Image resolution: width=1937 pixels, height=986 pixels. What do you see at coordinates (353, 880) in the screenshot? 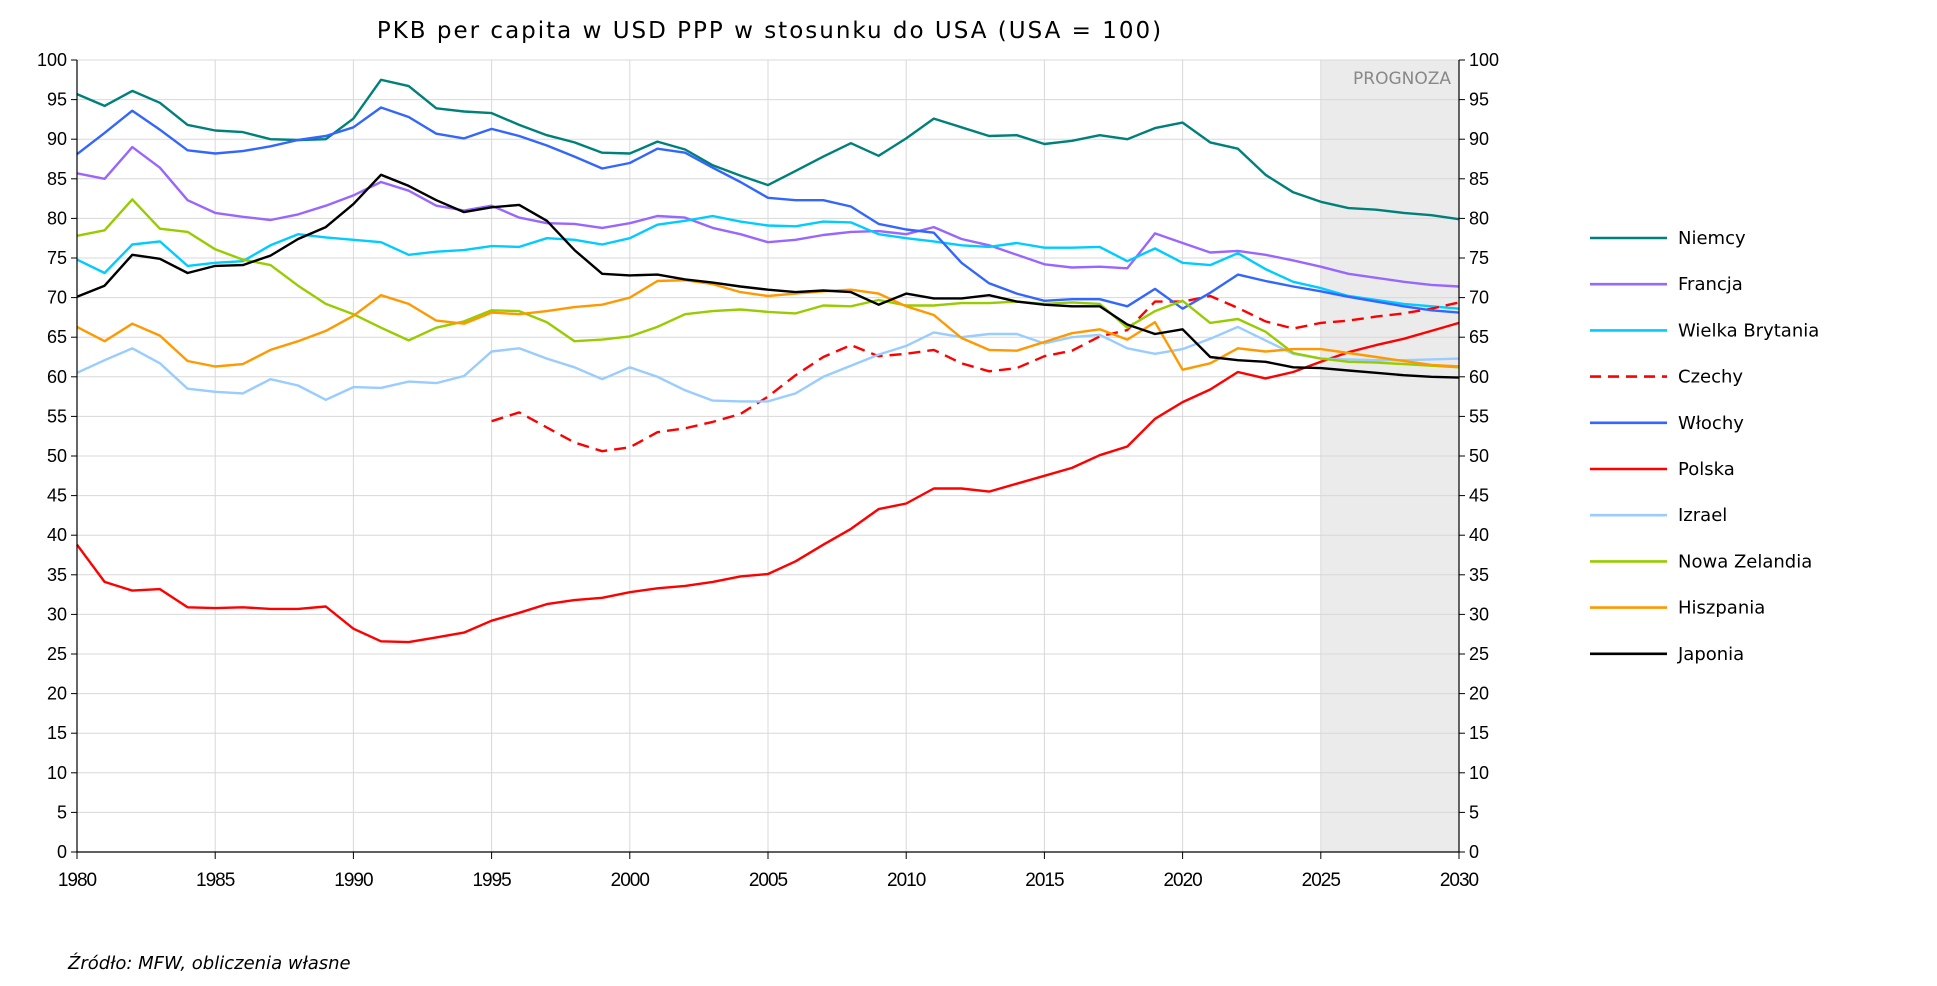
I see `x-tick-label: 1990` at bounding box center [353, 880].